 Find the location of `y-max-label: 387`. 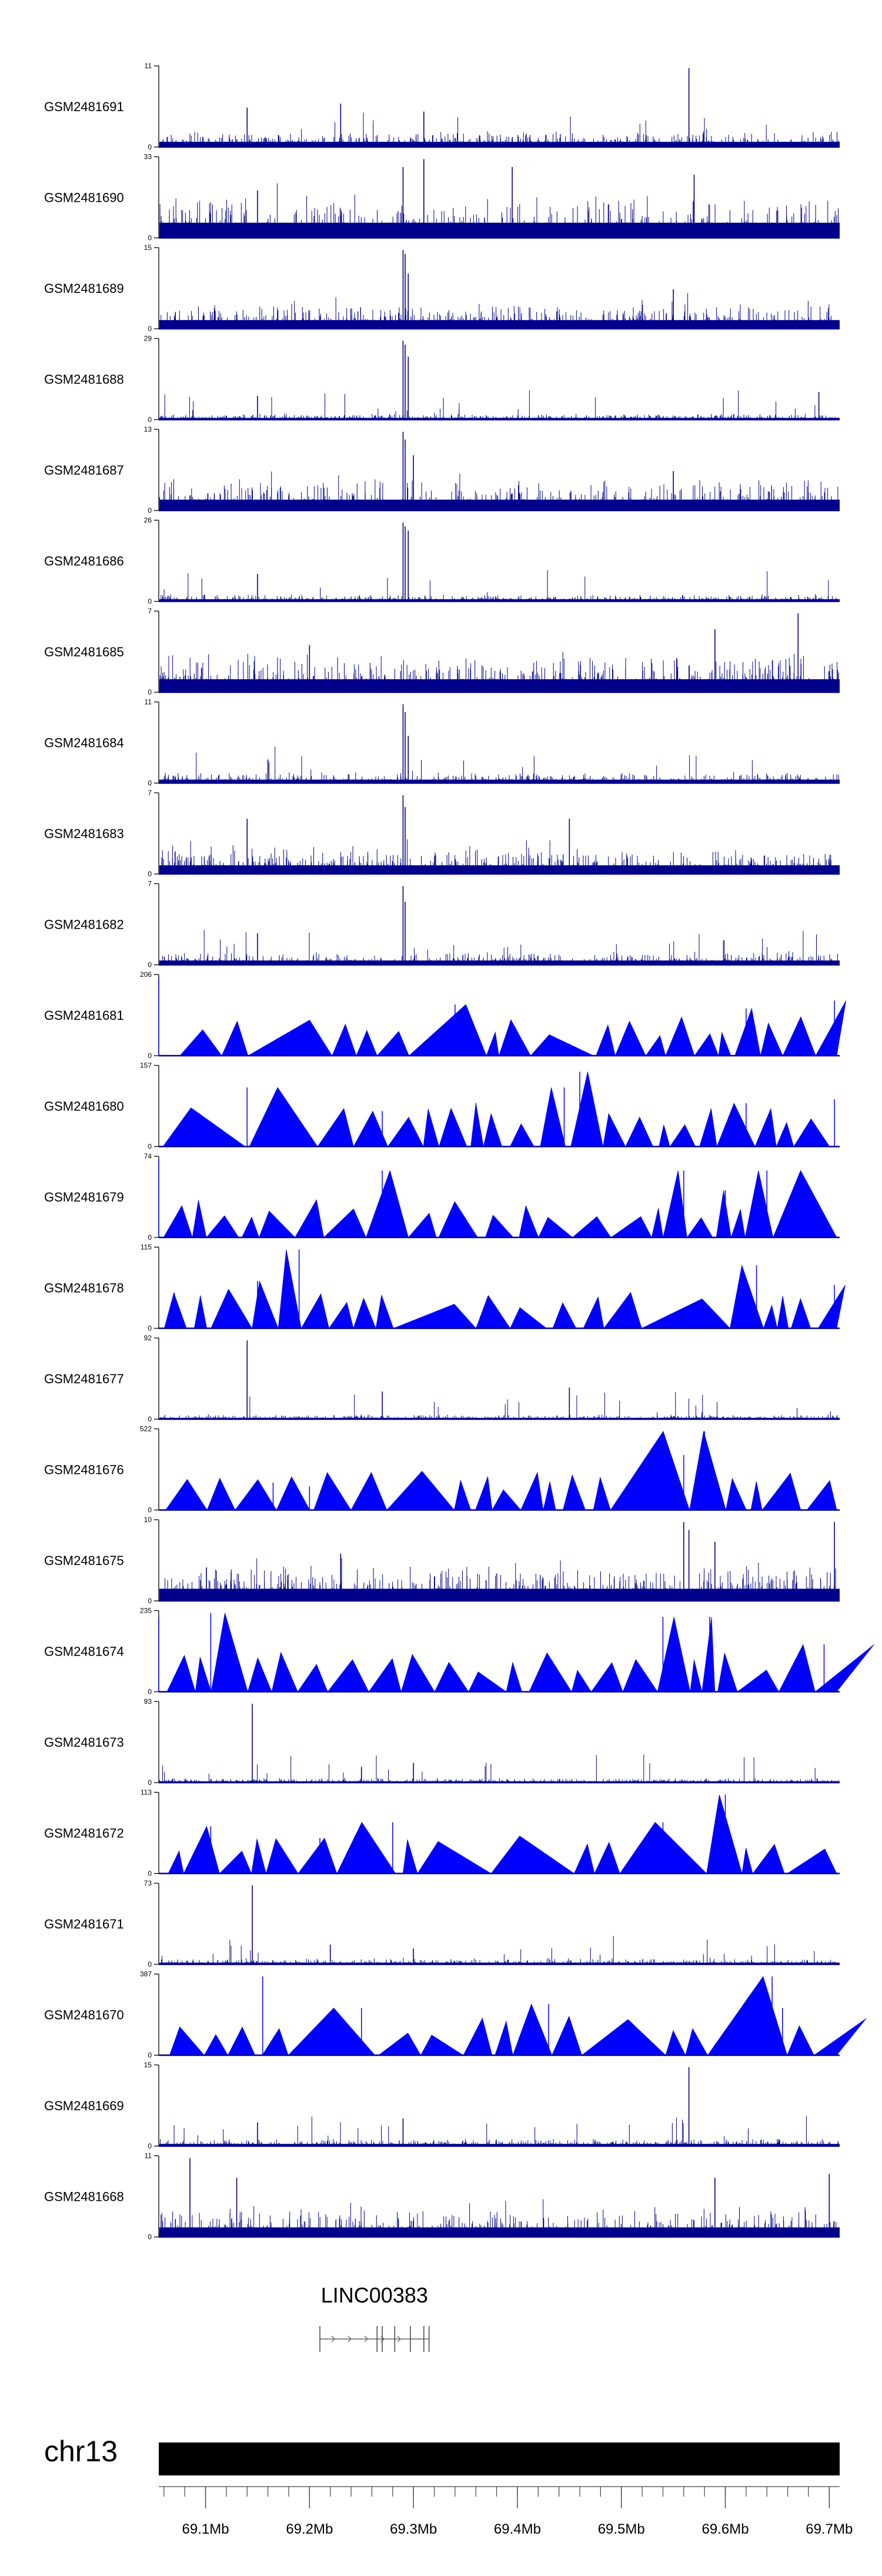

y-max-label: 387 is located at coordinates (146, 1974).